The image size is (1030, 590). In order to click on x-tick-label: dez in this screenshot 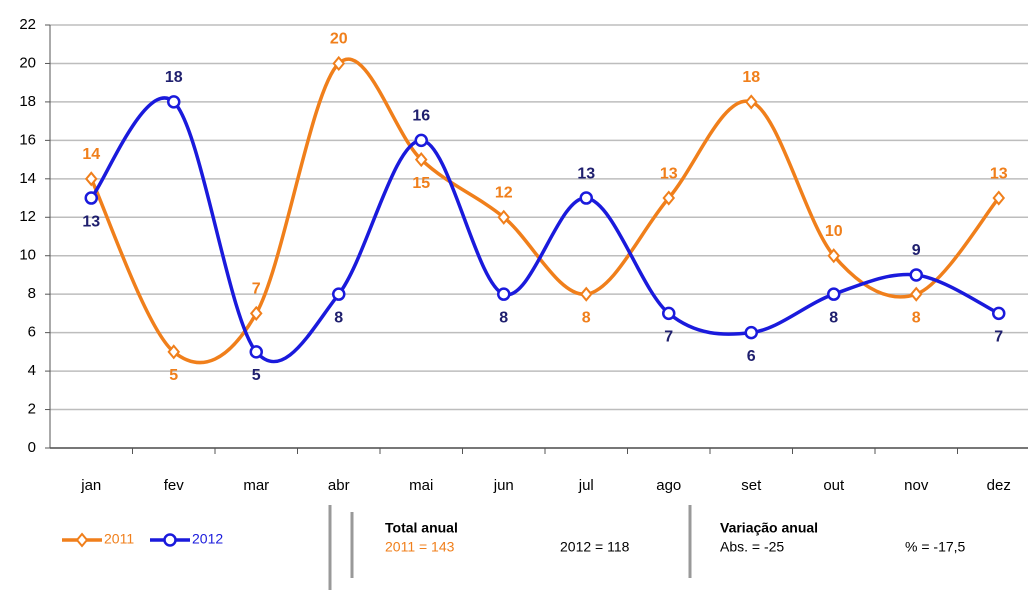, I will do `click(999, 485)`.